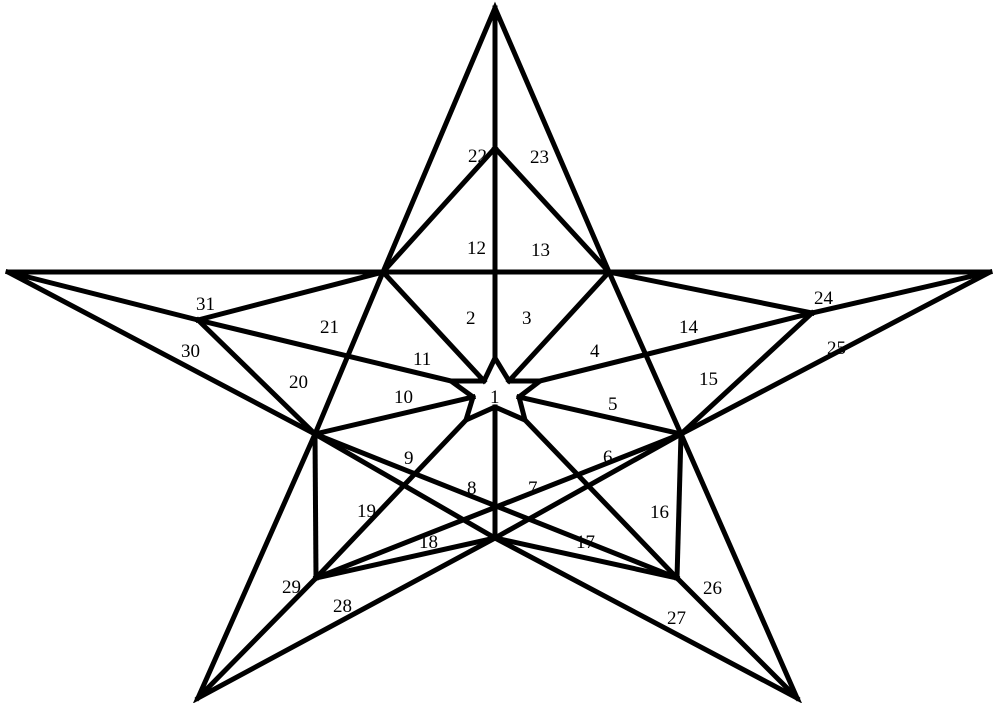 This screenshot has width=994, height=703. Describe the element at coordinates (659, 512) in the screenshot. I see `region-label-16: 16` at that location.